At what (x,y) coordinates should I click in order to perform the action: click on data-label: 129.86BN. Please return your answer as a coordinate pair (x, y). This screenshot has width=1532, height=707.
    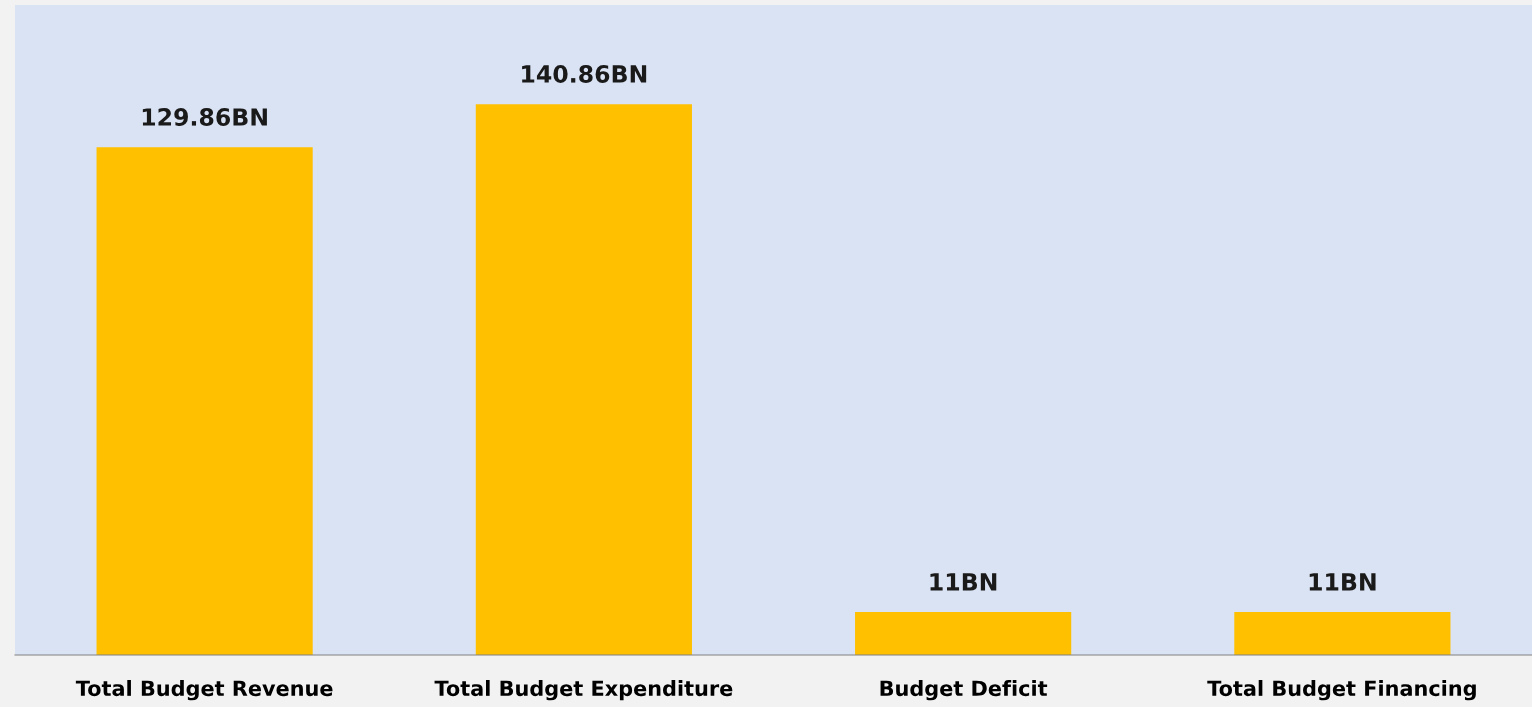
    Looking at the image, I should click on (204, 117).